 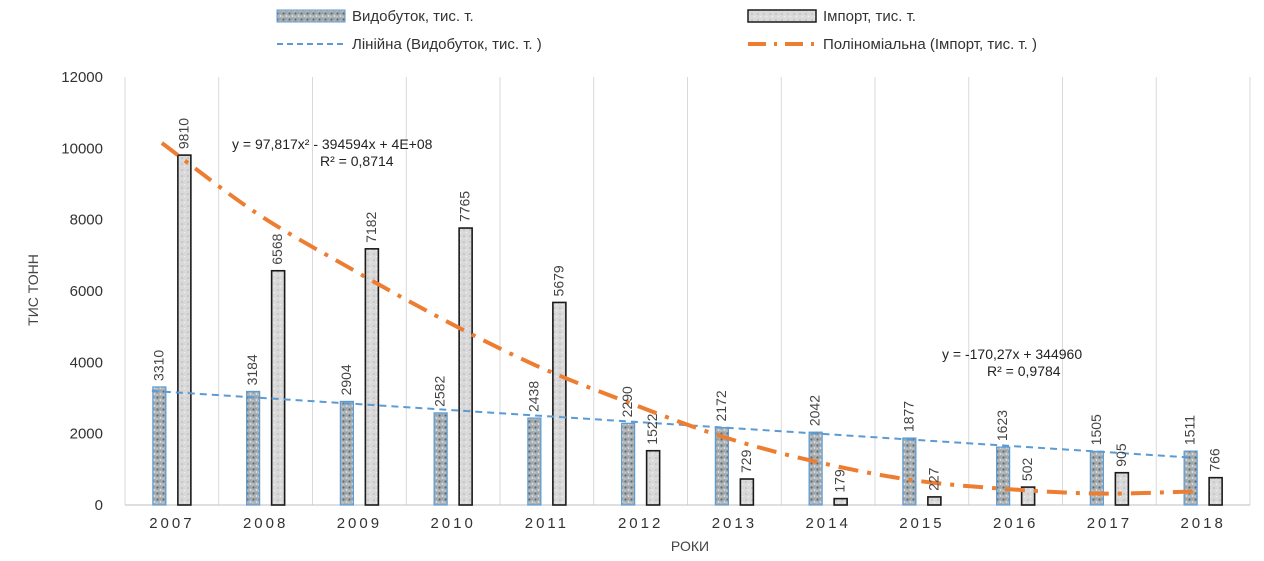 What do you see at coordinates (1202, 523) in the screenshot?
I see `x-tick-label: 2018` at bounding box center [1202, 523].